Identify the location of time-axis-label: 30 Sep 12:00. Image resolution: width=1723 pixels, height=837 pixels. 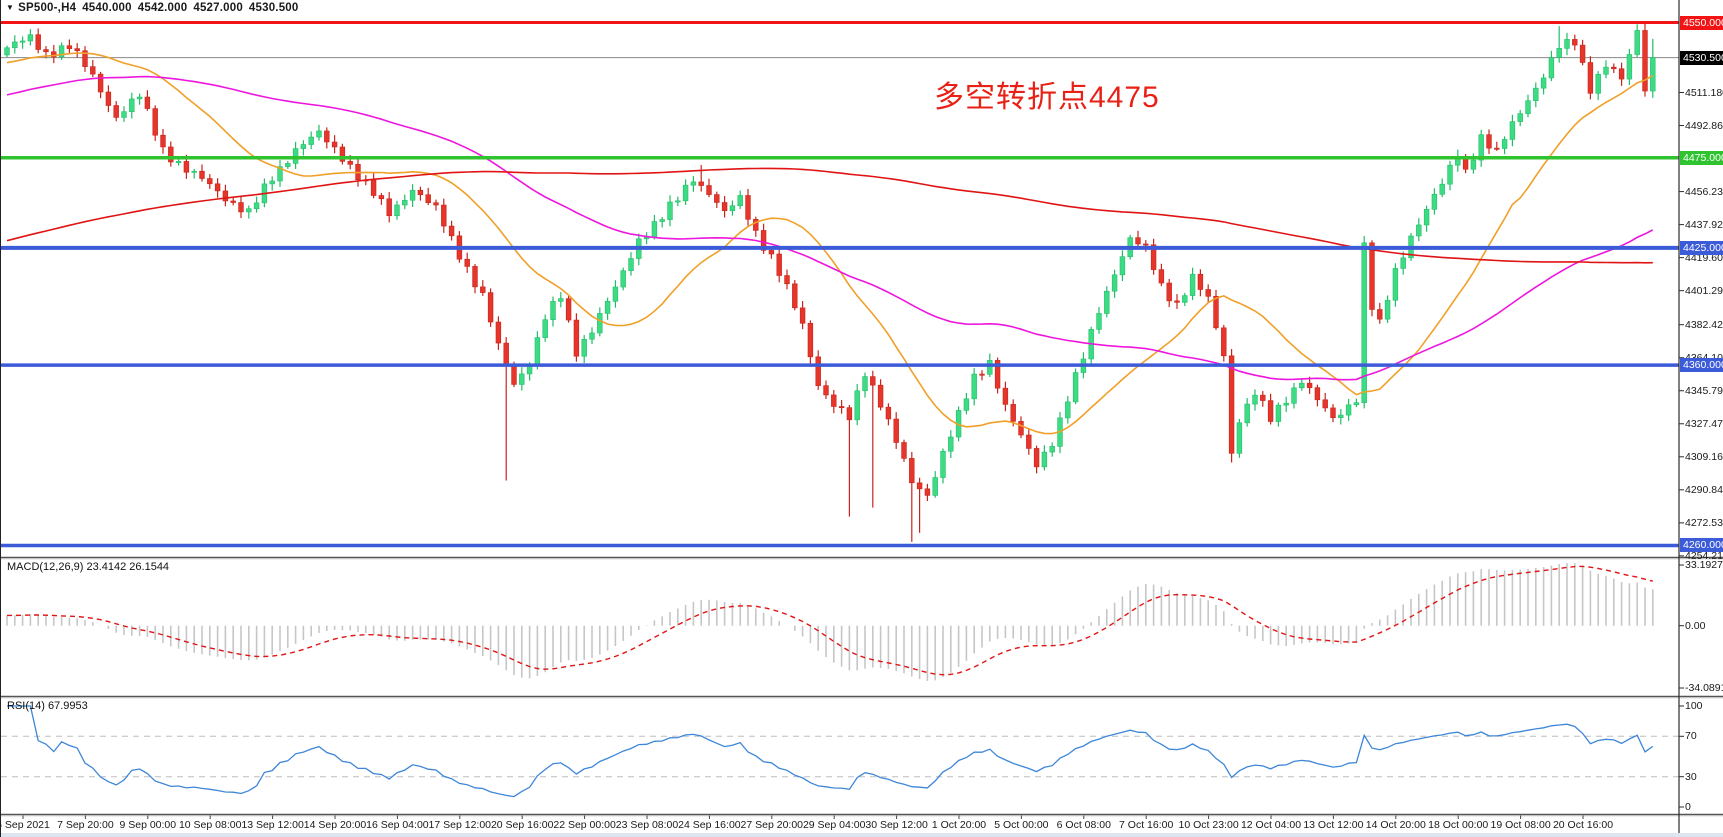
(896, 825).